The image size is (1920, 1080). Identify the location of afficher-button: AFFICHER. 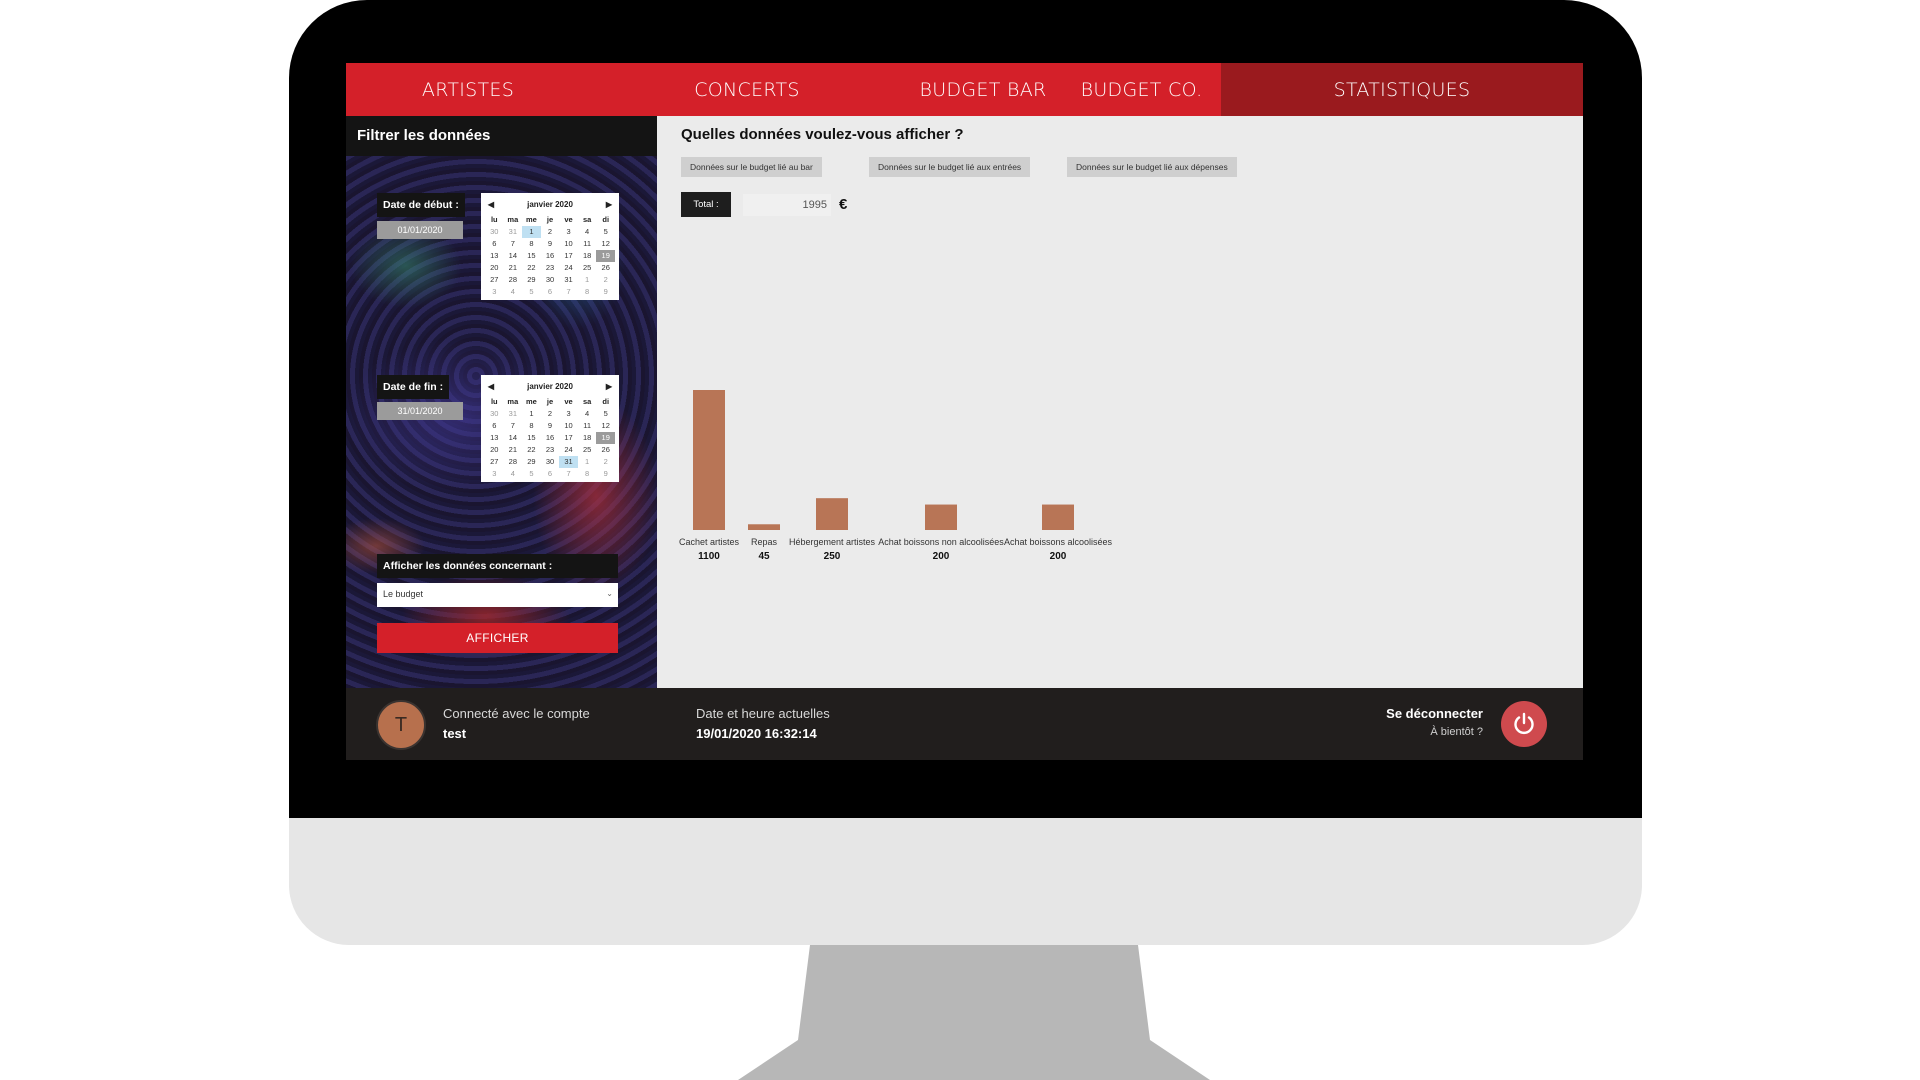
(497, 638).